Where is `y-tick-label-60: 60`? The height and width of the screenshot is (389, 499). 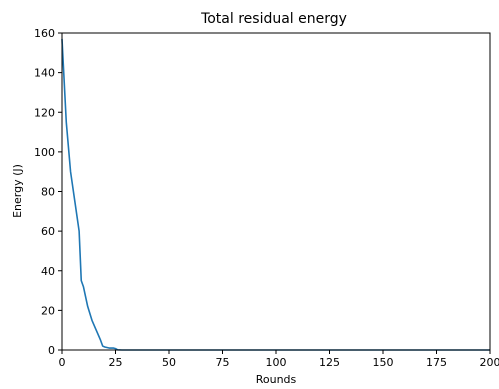 y-tick-label-60: 60 is located at coordinates (48, 231).